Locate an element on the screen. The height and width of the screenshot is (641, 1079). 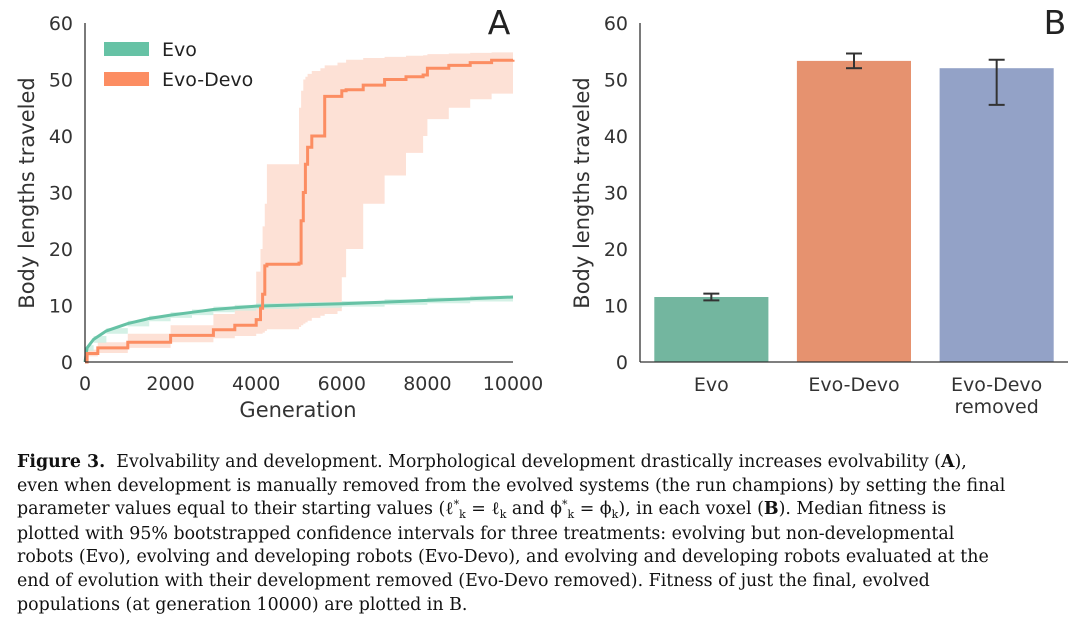
y-tick-label-b: 30 is located at coordinates (616, 194).